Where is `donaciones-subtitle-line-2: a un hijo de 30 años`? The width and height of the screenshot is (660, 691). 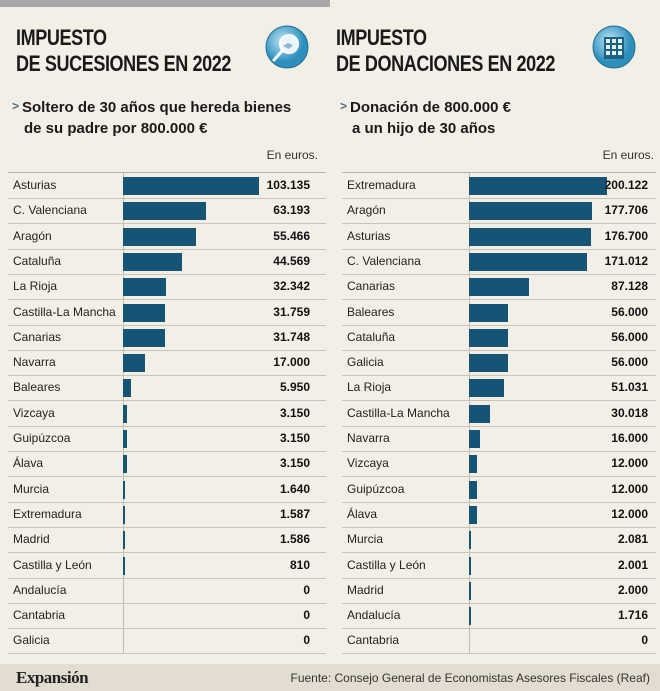
donaciones-subtitle-line-2: a un hijo de 30 años is located at coordinates (424, 128).